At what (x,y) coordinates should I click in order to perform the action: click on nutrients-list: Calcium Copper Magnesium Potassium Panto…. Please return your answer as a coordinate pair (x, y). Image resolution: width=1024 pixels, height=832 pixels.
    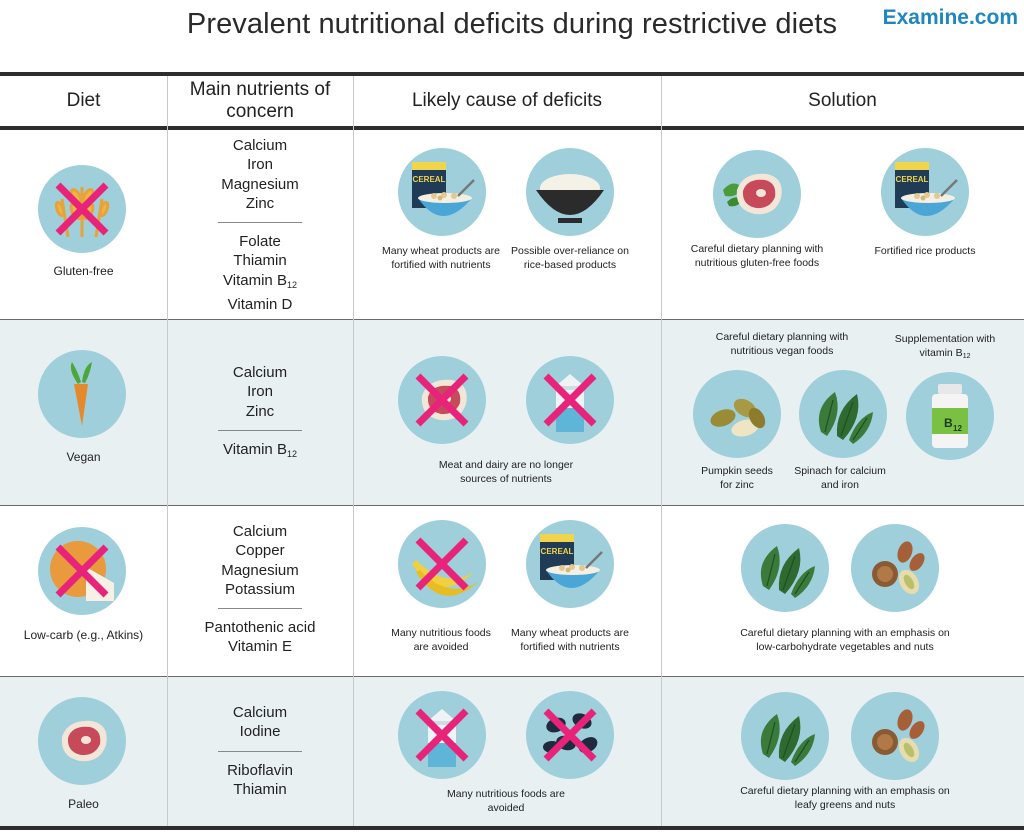
    Looking at the image, I should click on (260, 589).